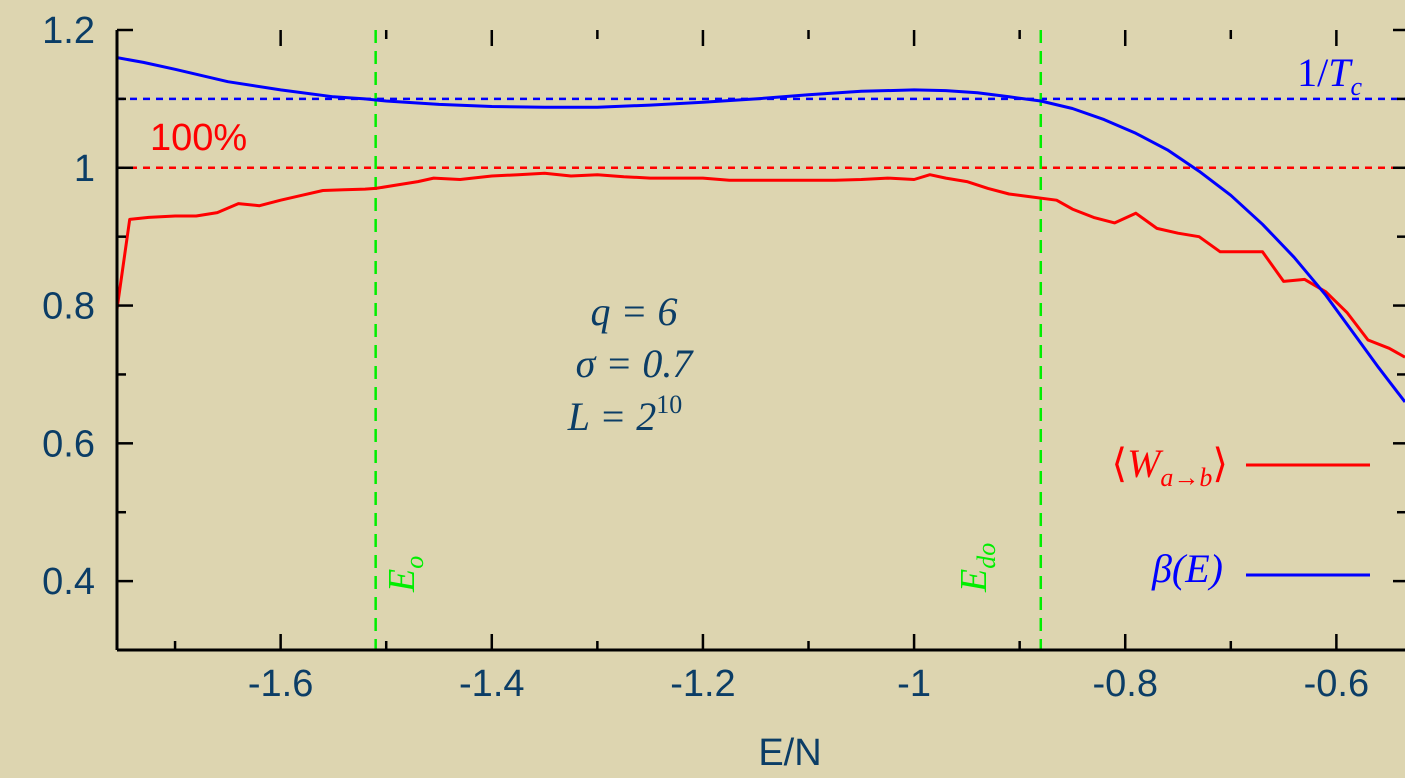 The width and height of the screenshot is (1405, 778). Describe the element at coordinates (625, 414) in the screenshot. I see `l-annotation: L = 210` at that location.